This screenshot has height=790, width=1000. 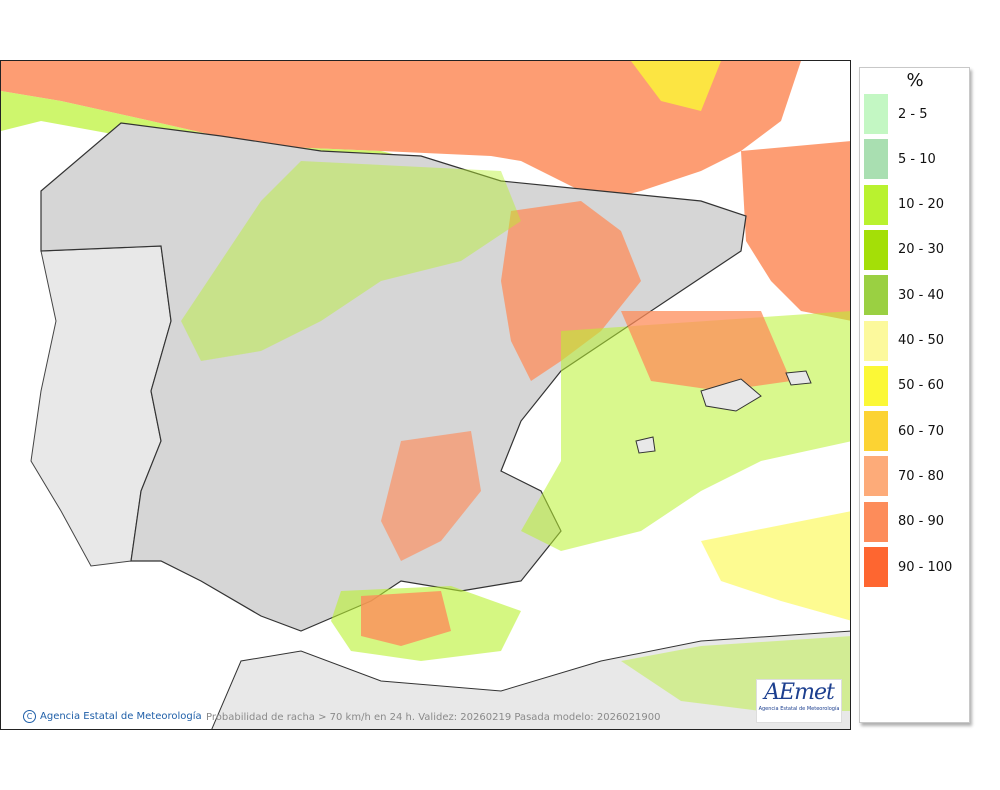 I want to click on legend-item: 30 - 40, so click(x=904, y=295).